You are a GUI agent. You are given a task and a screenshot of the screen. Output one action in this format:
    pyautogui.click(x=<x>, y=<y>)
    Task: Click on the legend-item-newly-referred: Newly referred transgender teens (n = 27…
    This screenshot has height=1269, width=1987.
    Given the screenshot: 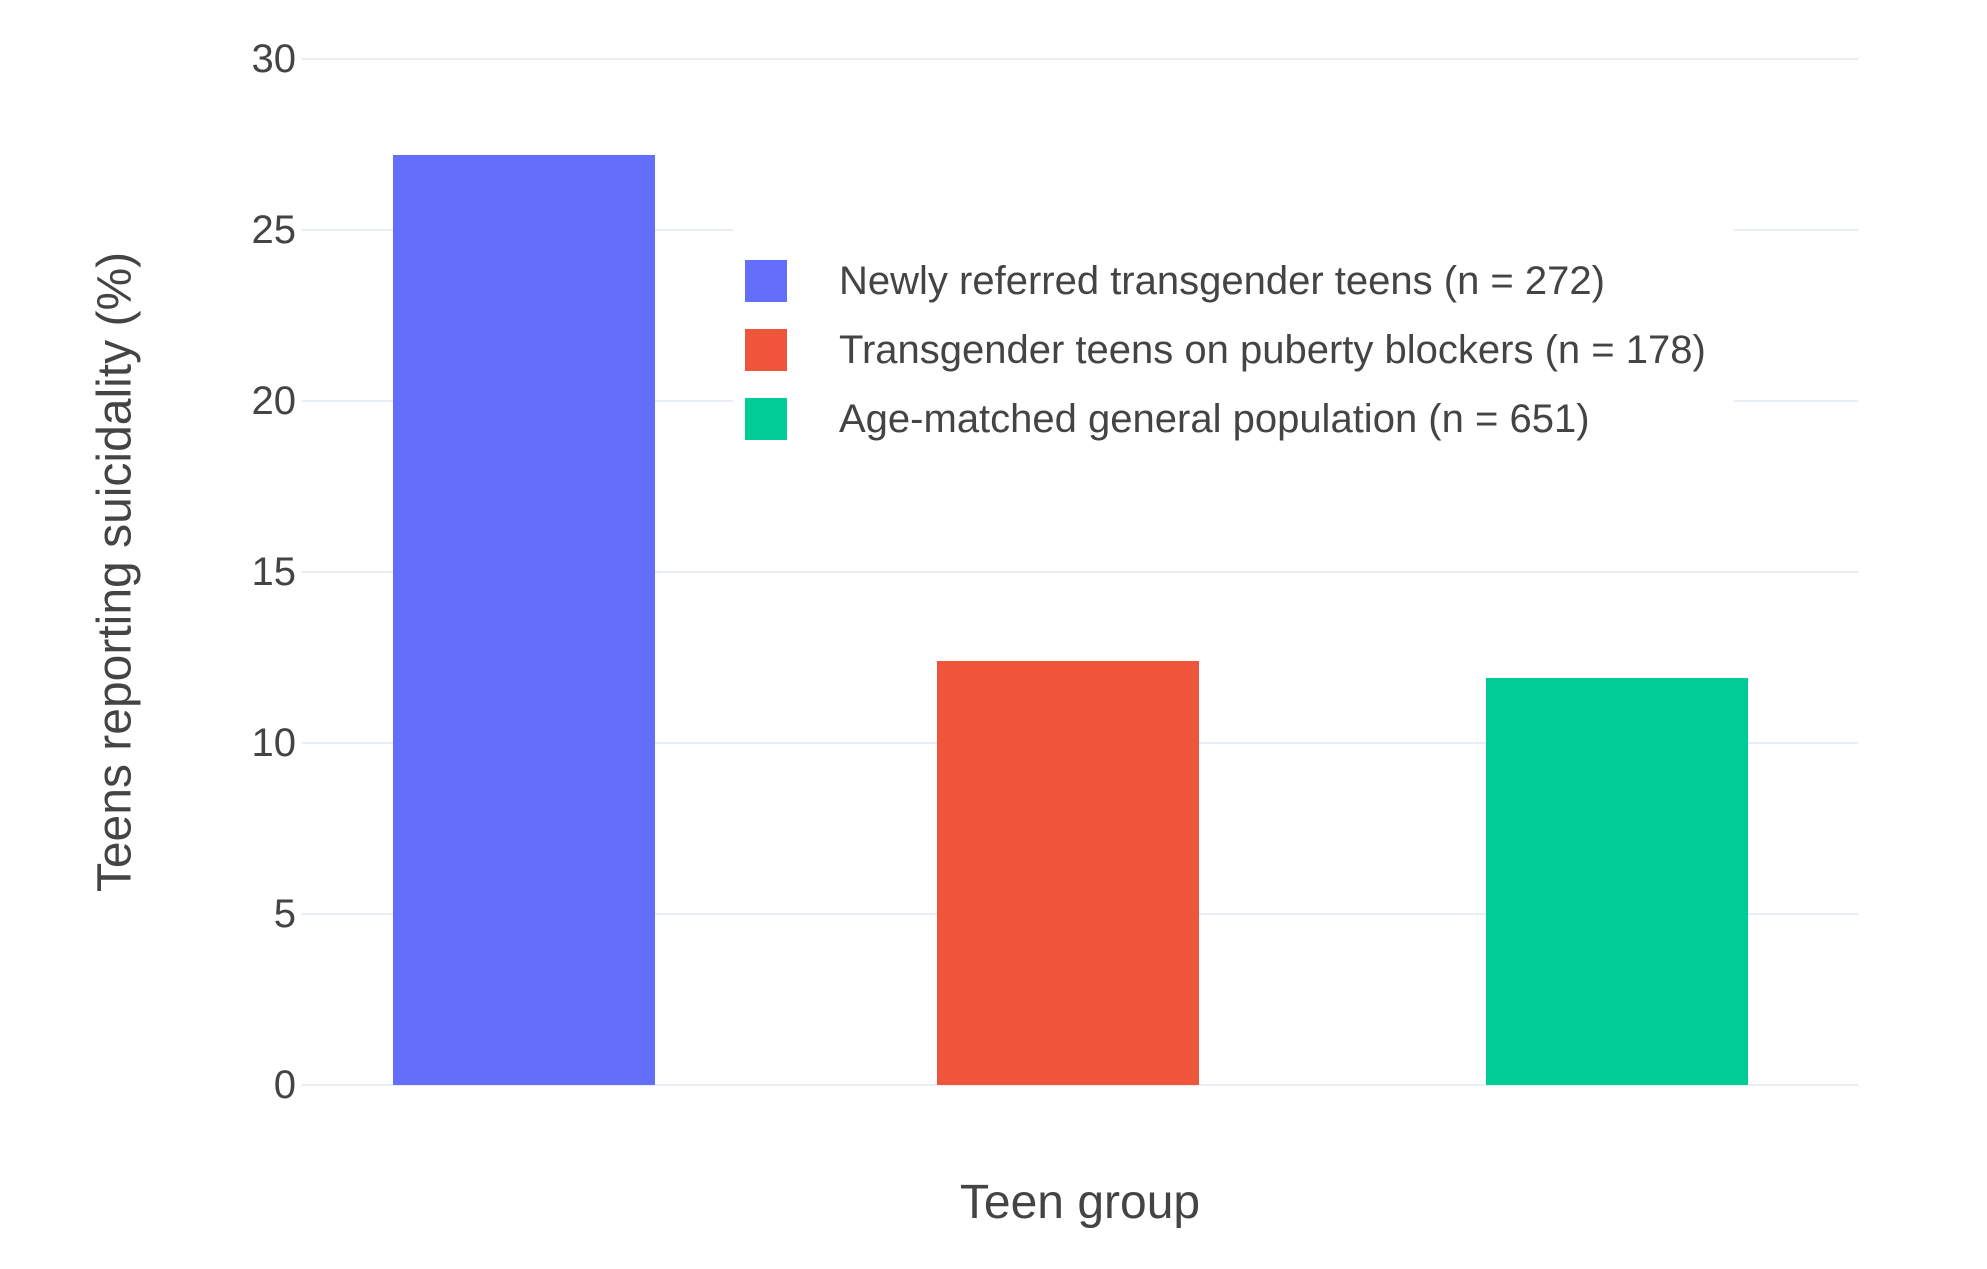 What is the action you would take?
    pyautogui.click(x=1225, y=281)
    